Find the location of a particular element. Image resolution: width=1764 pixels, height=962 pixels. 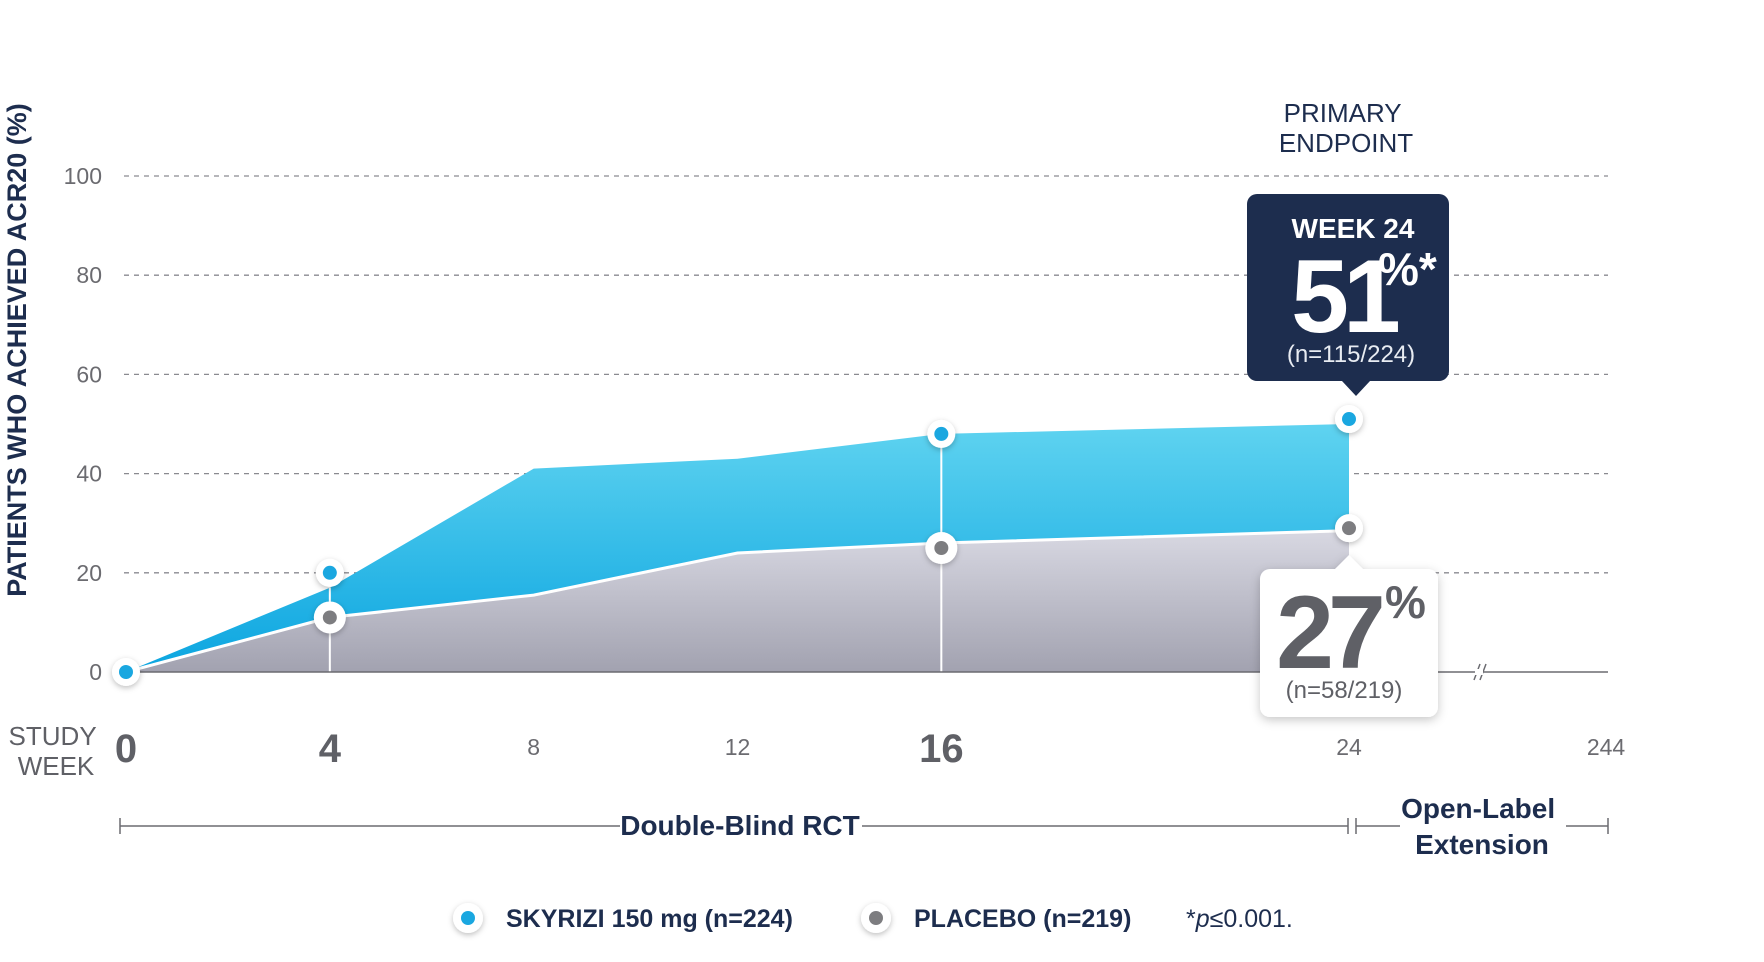

legend-dot-placebo is located at coordinates (876, 918).